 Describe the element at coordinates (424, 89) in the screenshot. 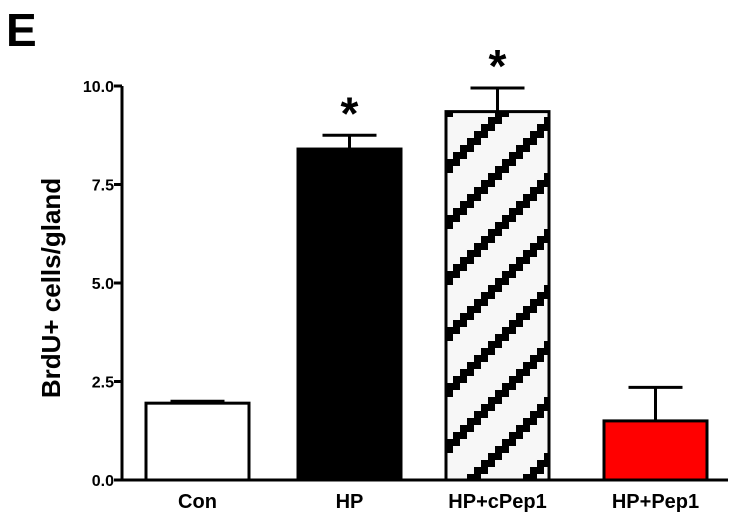

I see `significance-marks: **` at that location.